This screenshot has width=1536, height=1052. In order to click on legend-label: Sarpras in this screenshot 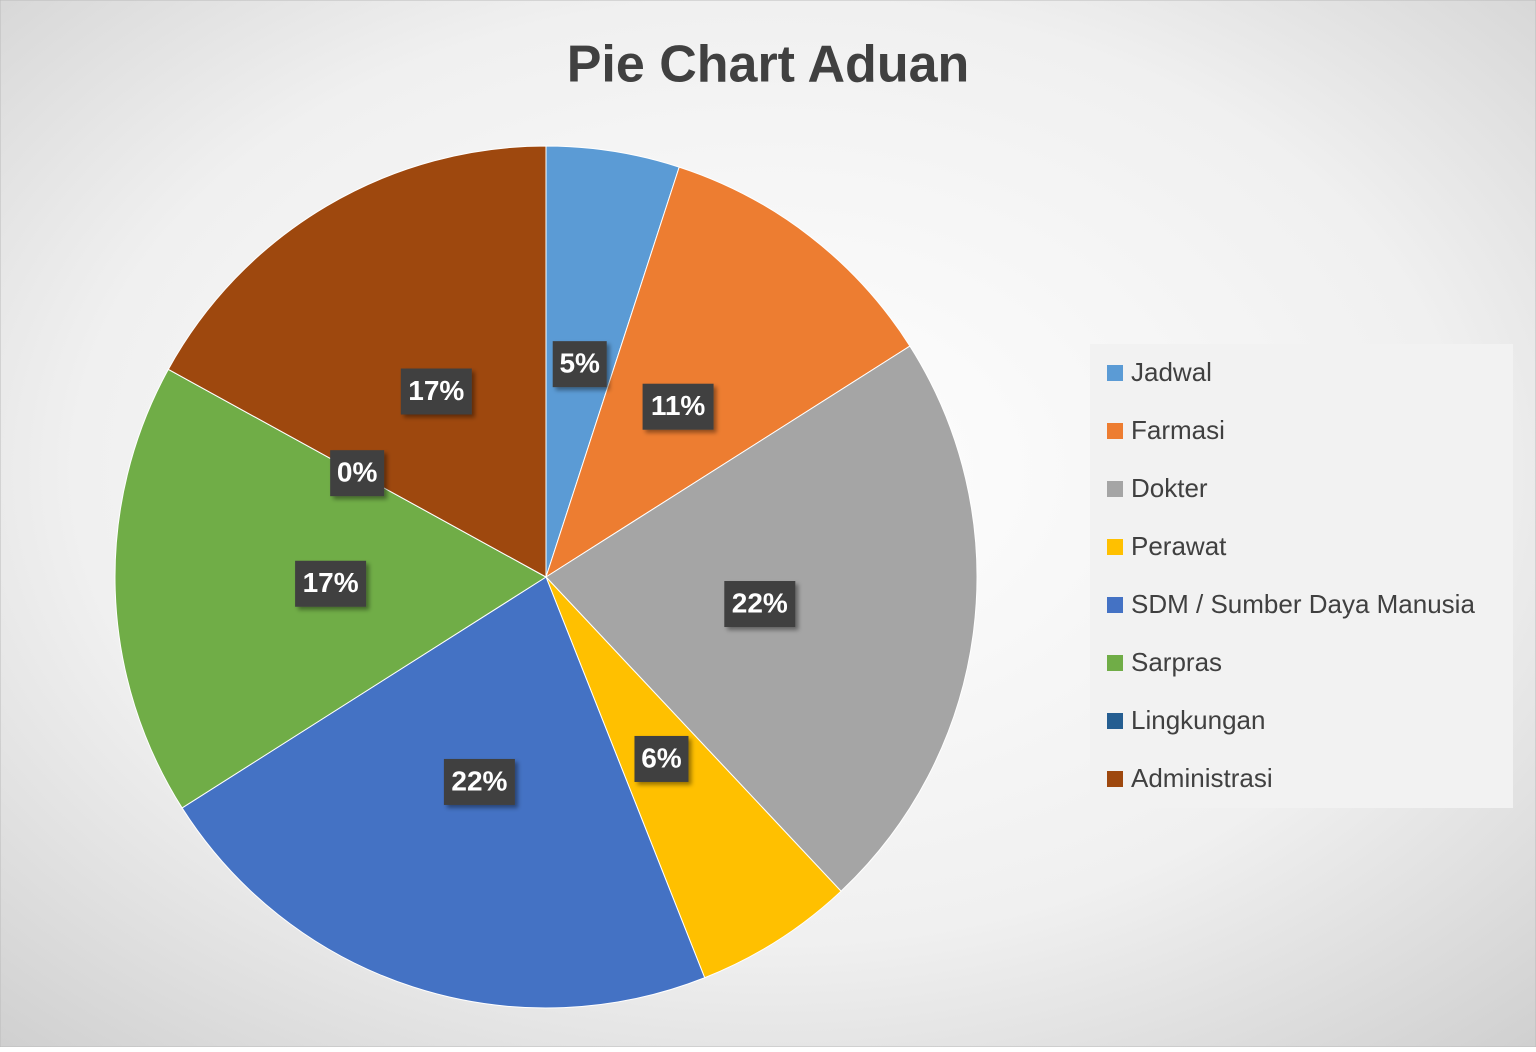, I will do `click(1176, 662)`.